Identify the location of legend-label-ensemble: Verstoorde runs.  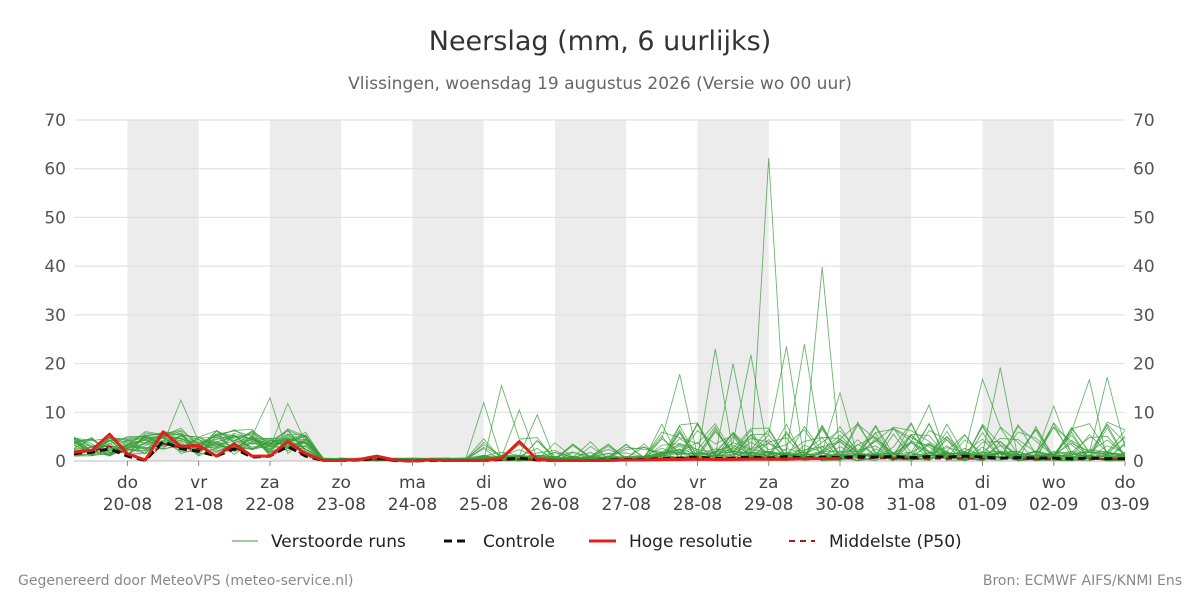
(338, 542).